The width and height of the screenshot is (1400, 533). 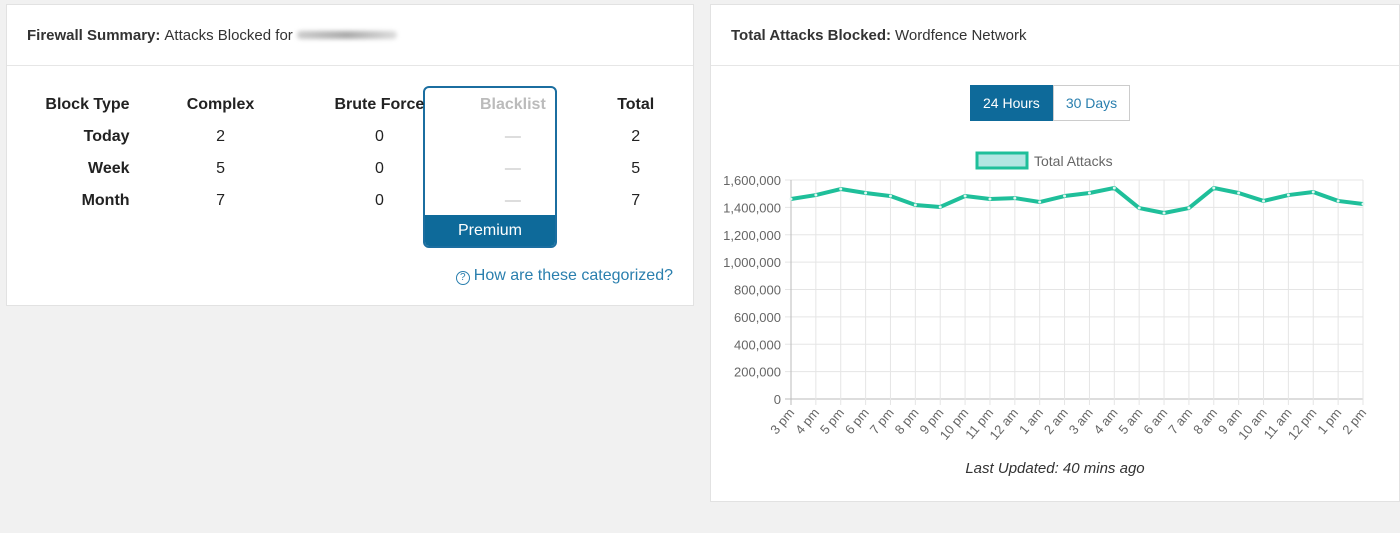 What do you see at coordinates (832, 421) in the screenshot?
I see `x-tick-label: 5 pm` at bounding box center [832, 421].